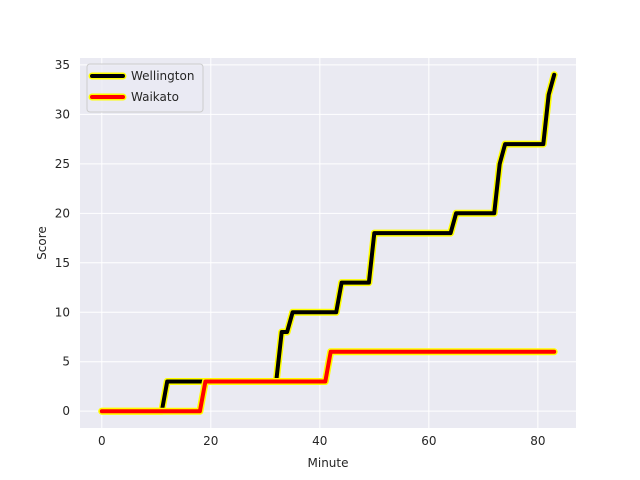 Image resolution: width=640 pixels, height=480 pixels. I want to click on y-tick-label: 25, so click(62, 164).